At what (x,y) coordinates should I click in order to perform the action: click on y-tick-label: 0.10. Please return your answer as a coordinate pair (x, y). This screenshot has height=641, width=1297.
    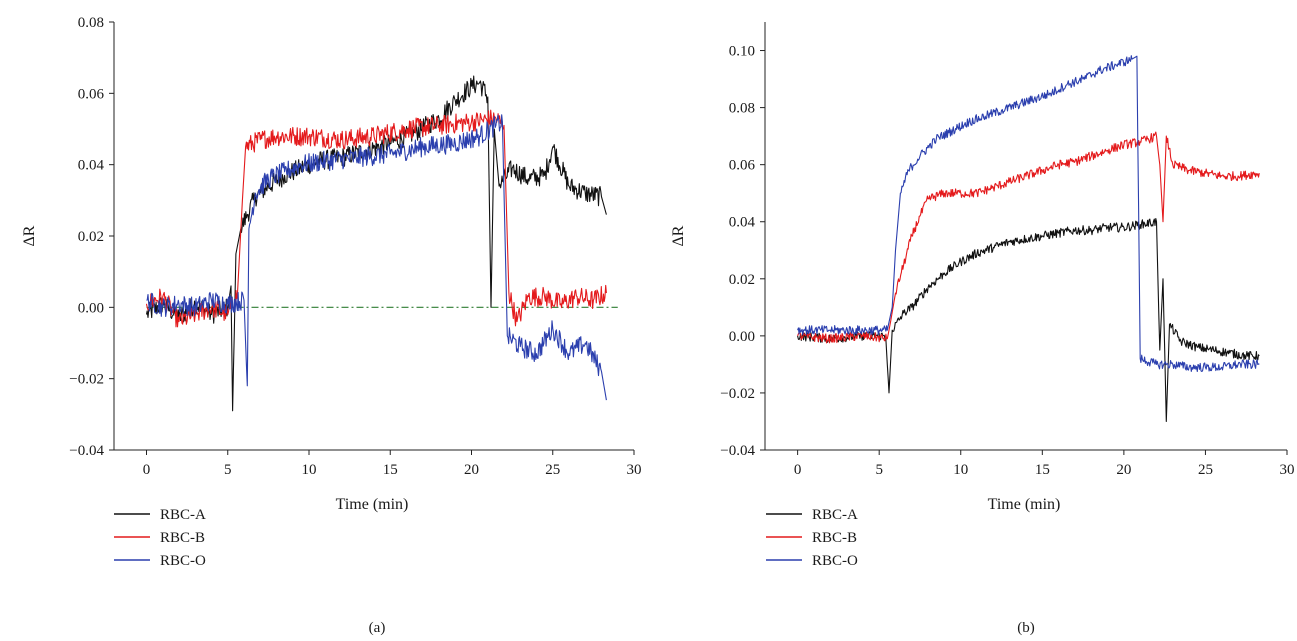
    Looking at the image, I should click on (742, 52).